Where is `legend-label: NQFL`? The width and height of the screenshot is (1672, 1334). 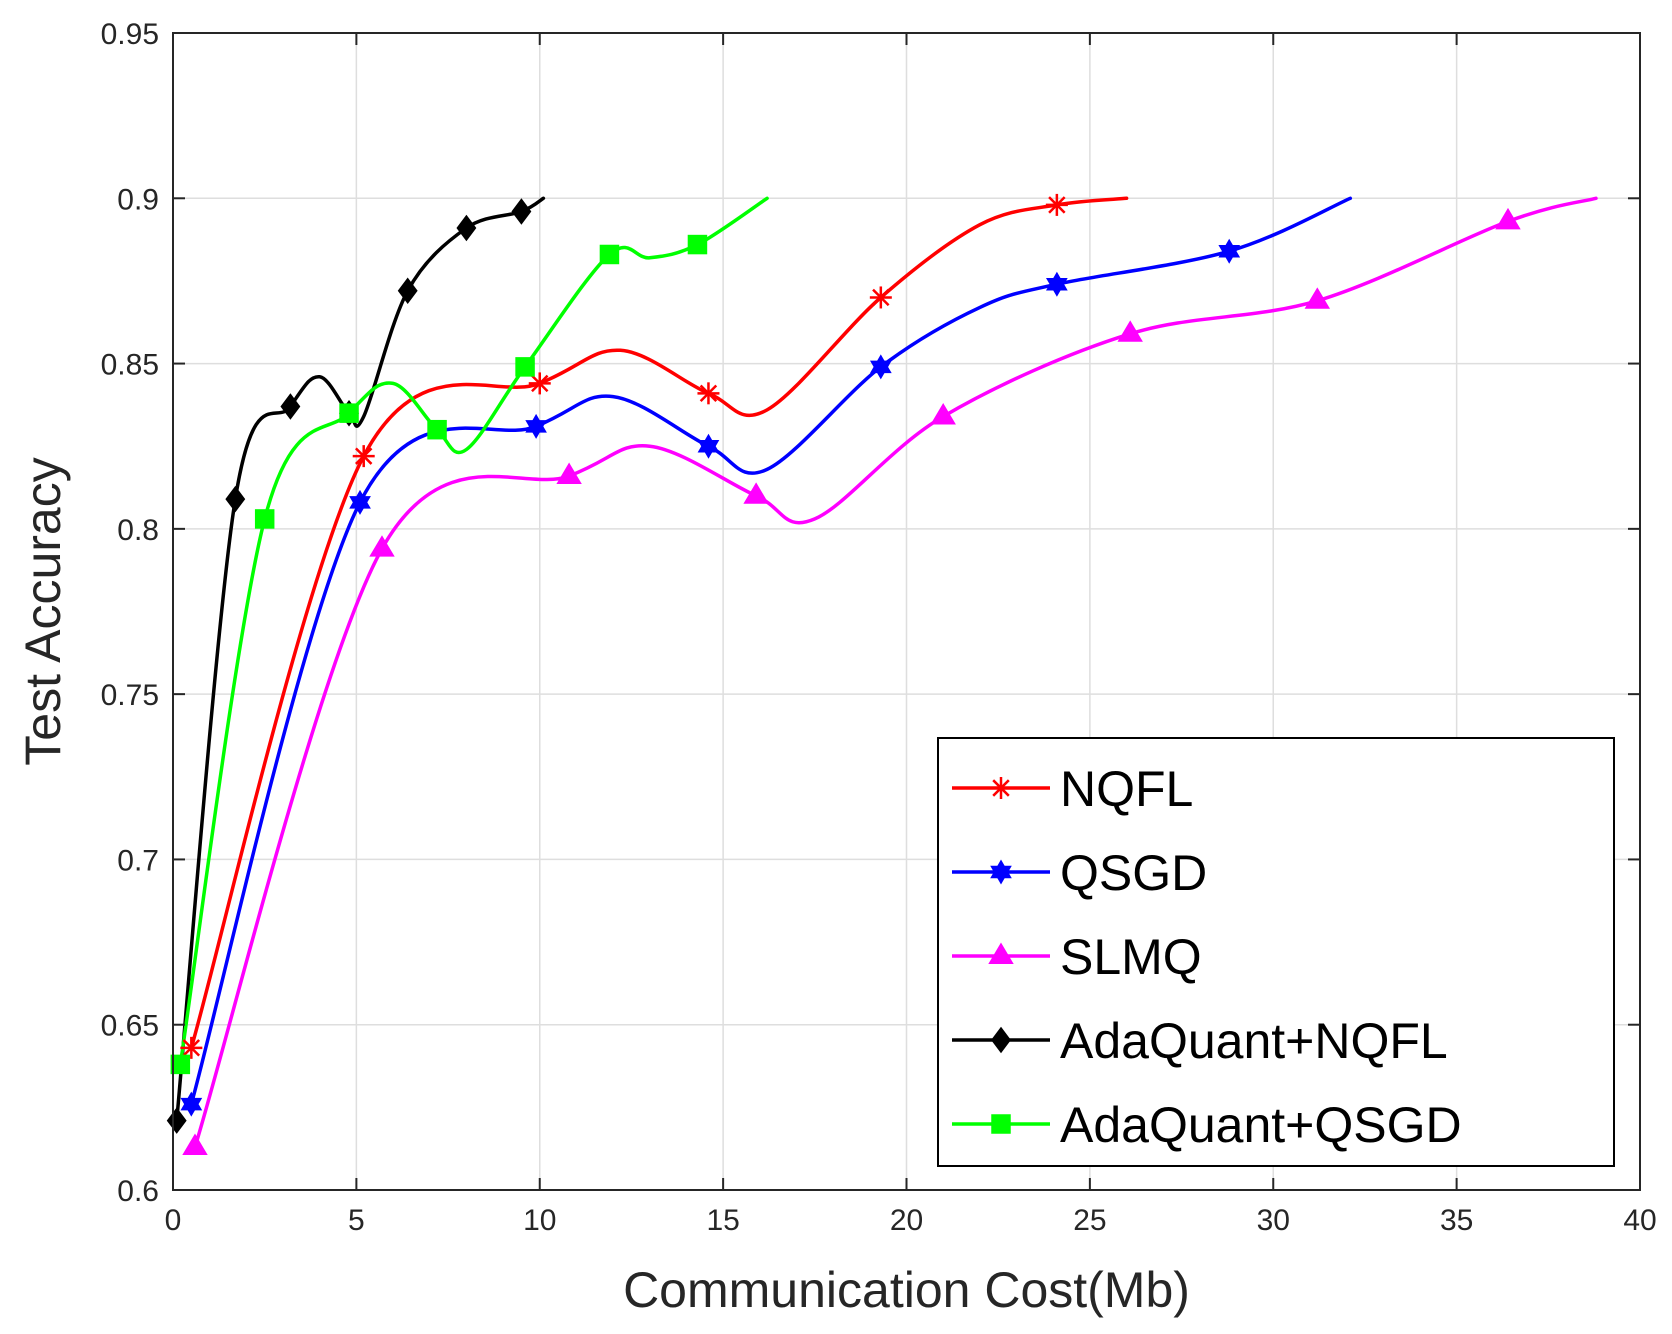
legend-label: NQFL is located at coordinates (1126, 789).